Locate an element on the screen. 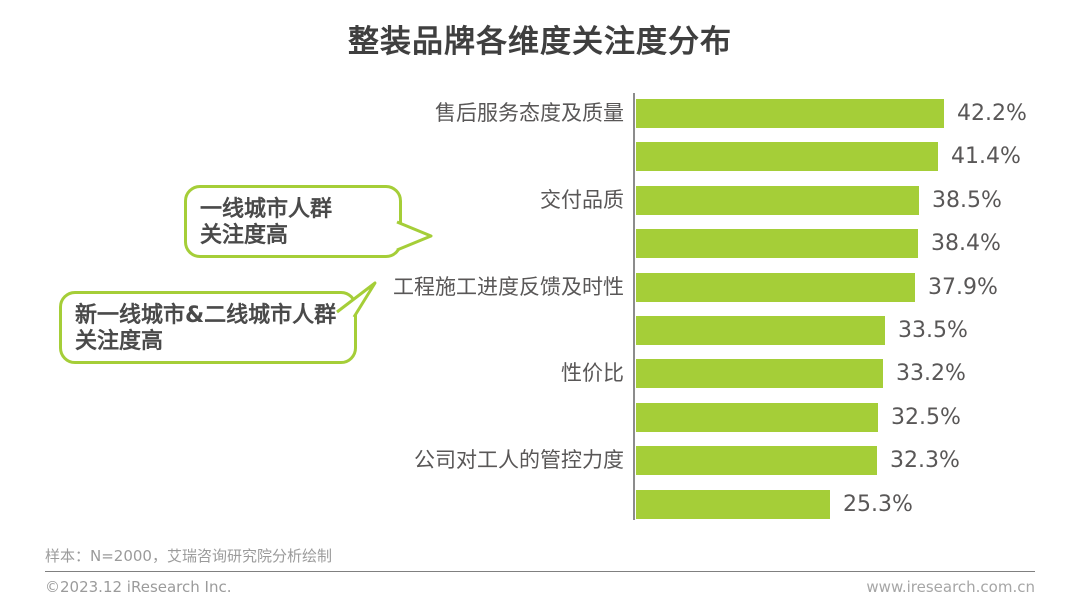 This screenshot has width=1080, height=600. category-label: 性价比 is located at coordinates (592, 373).